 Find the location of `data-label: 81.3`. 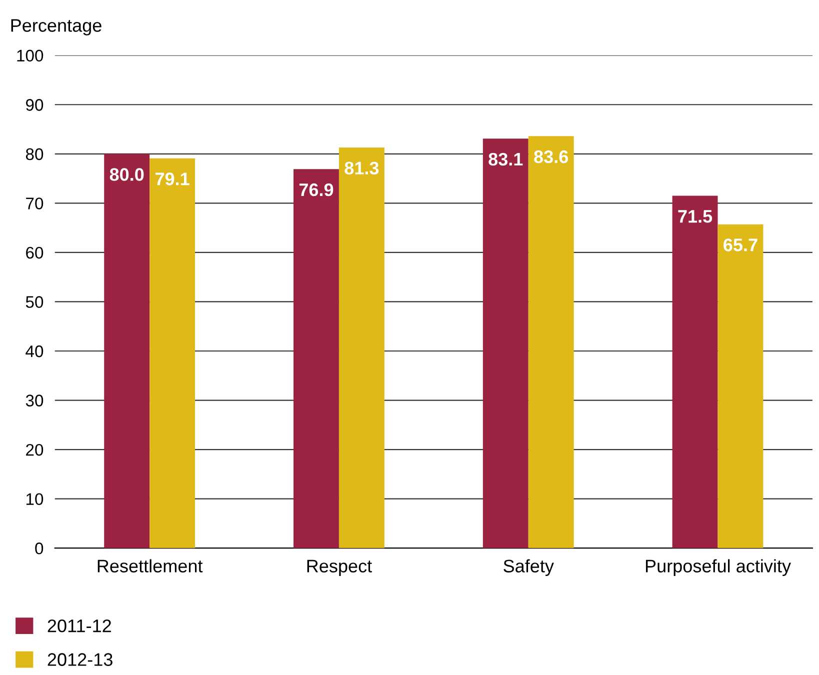

data-label: 81.3 is located at coordinates (361, 168).